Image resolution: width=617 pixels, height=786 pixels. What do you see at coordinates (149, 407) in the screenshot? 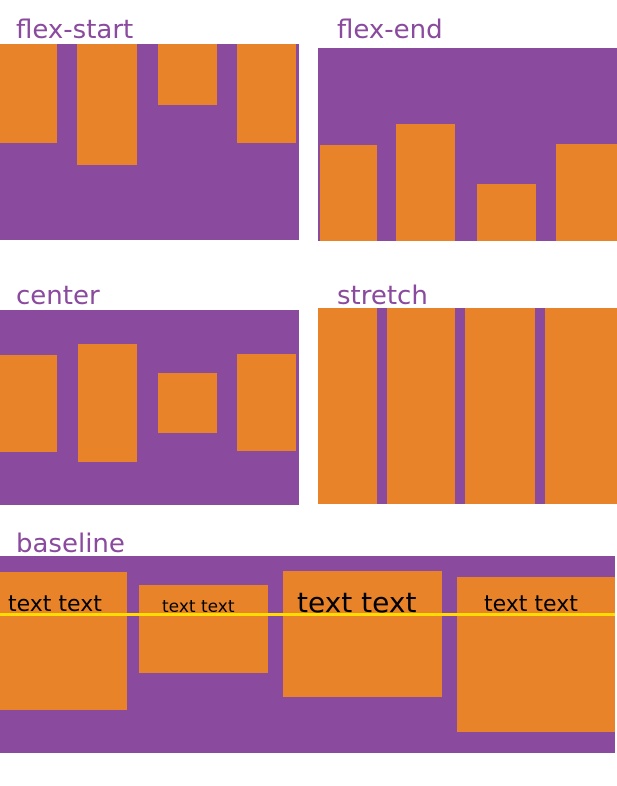
I see `flex-container-center` at bounding box center [149, 407].